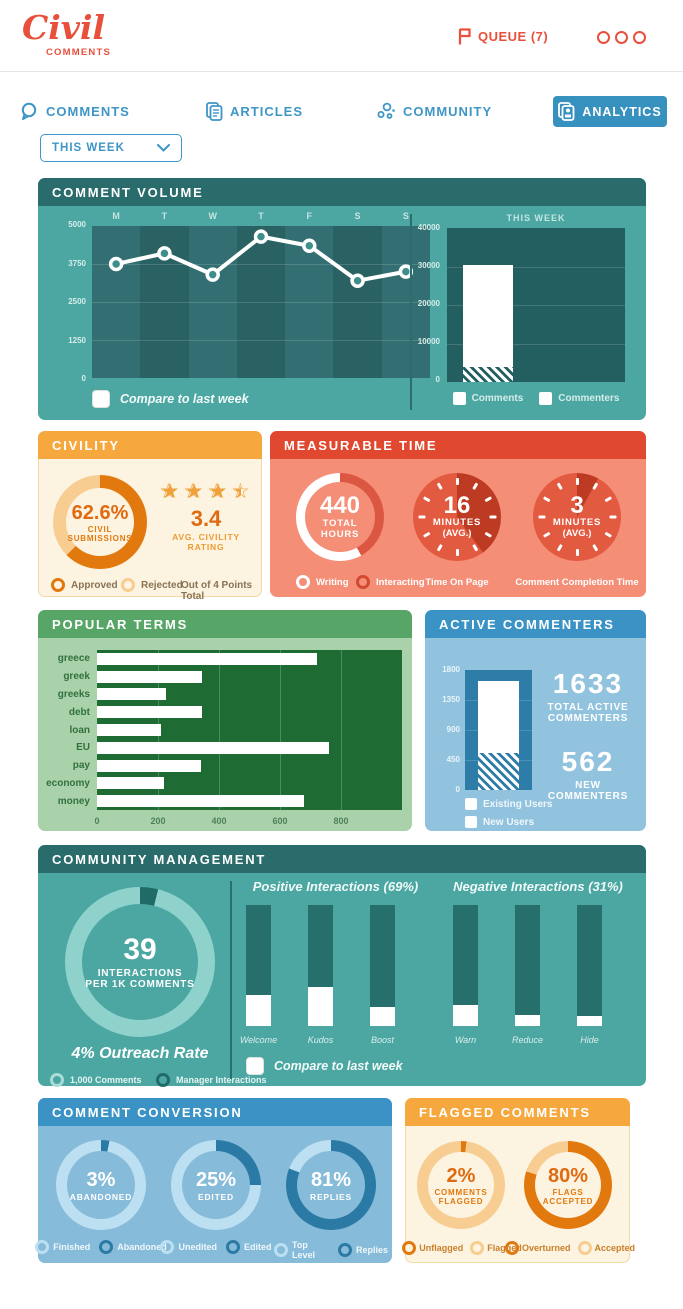 Image resolution: width=683 pixels, height=1309 pixels. I want to click on period-select: THIS WEEK, so click(111, 148).